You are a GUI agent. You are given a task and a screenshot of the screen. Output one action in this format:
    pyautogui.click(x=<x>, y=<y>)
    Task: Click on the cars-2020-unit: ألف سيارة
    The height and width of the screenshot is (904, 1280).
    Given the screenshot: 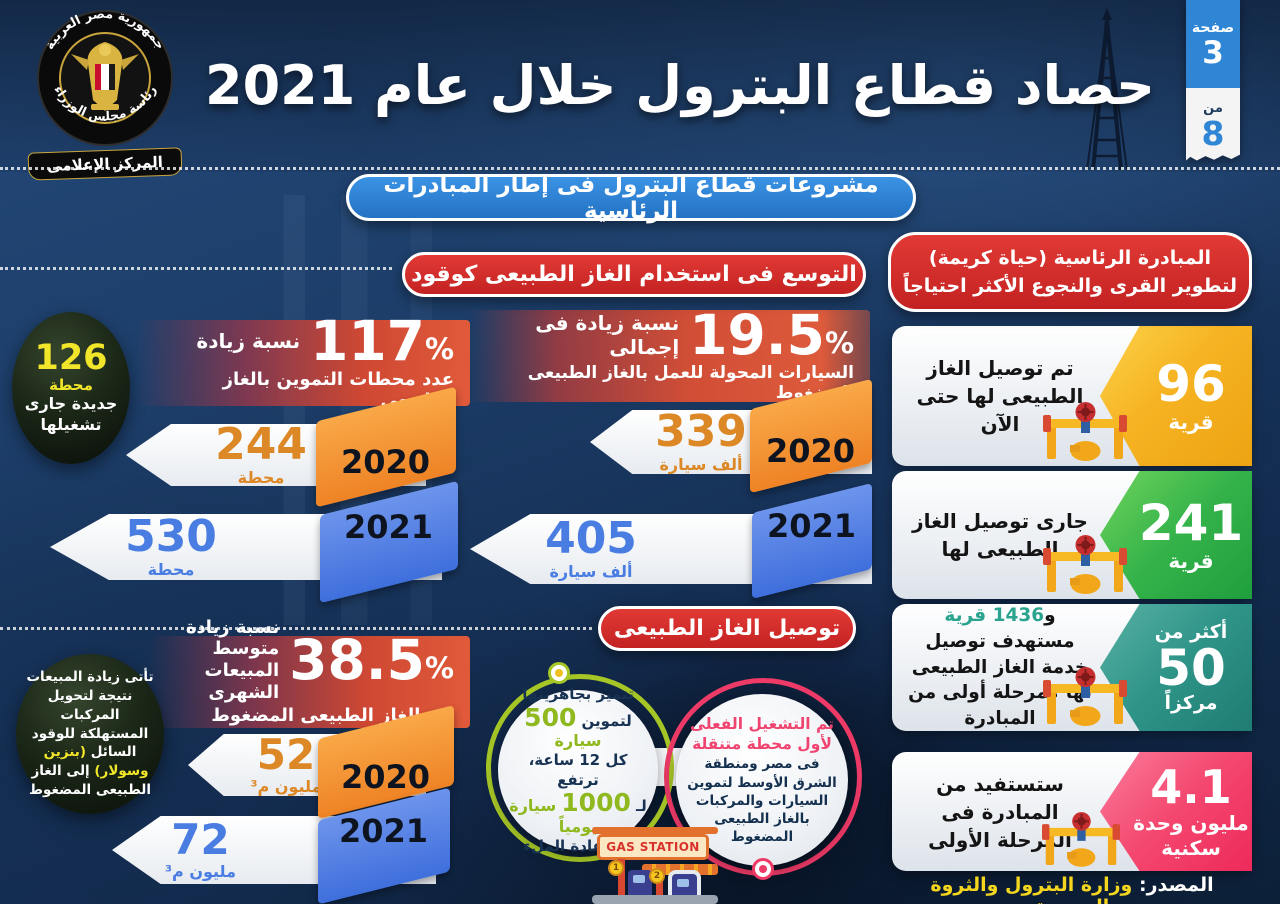 What is the action you would take?
    pyautogui.click(x=701, y=464)
    